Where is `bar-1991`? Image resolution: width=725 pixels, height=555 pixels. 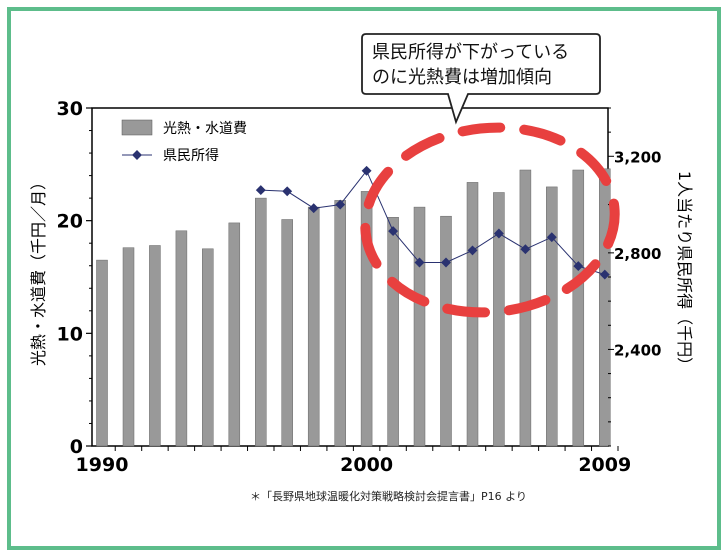
bar-1991 is located at coordinates (128, 347).